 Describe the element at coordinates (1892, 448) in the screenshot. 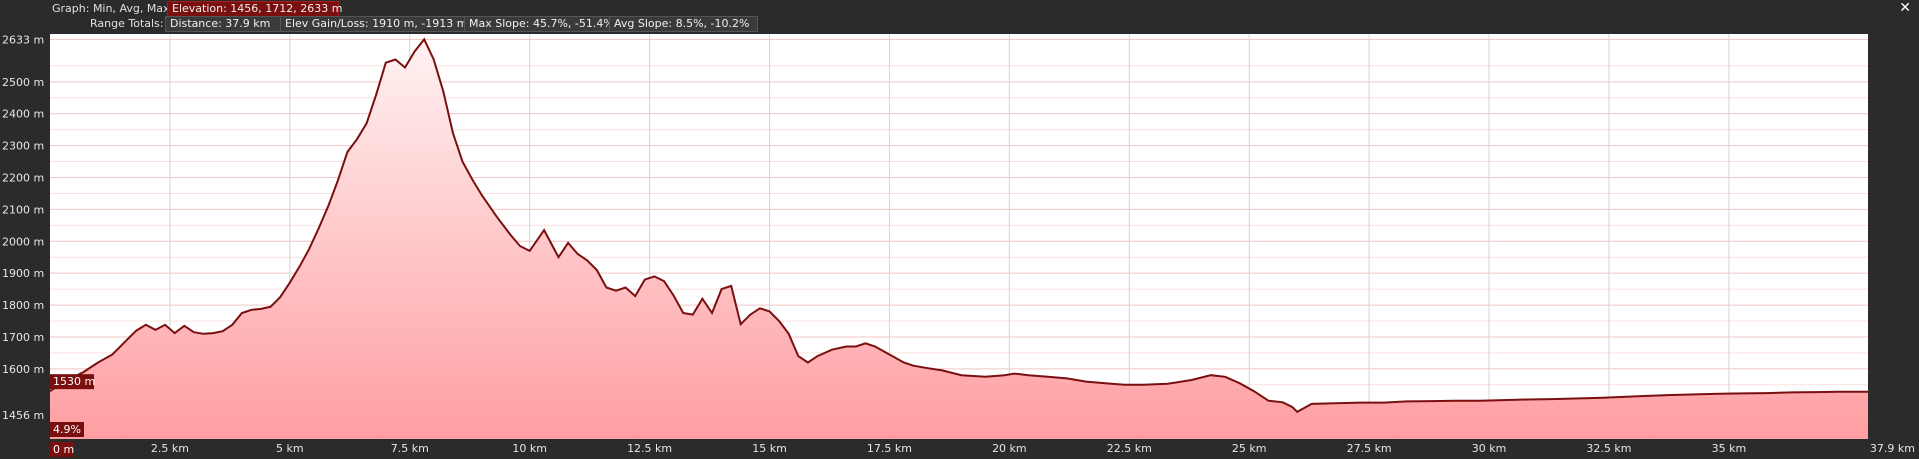

I see `x-end-label: 37.9 km` at that location.